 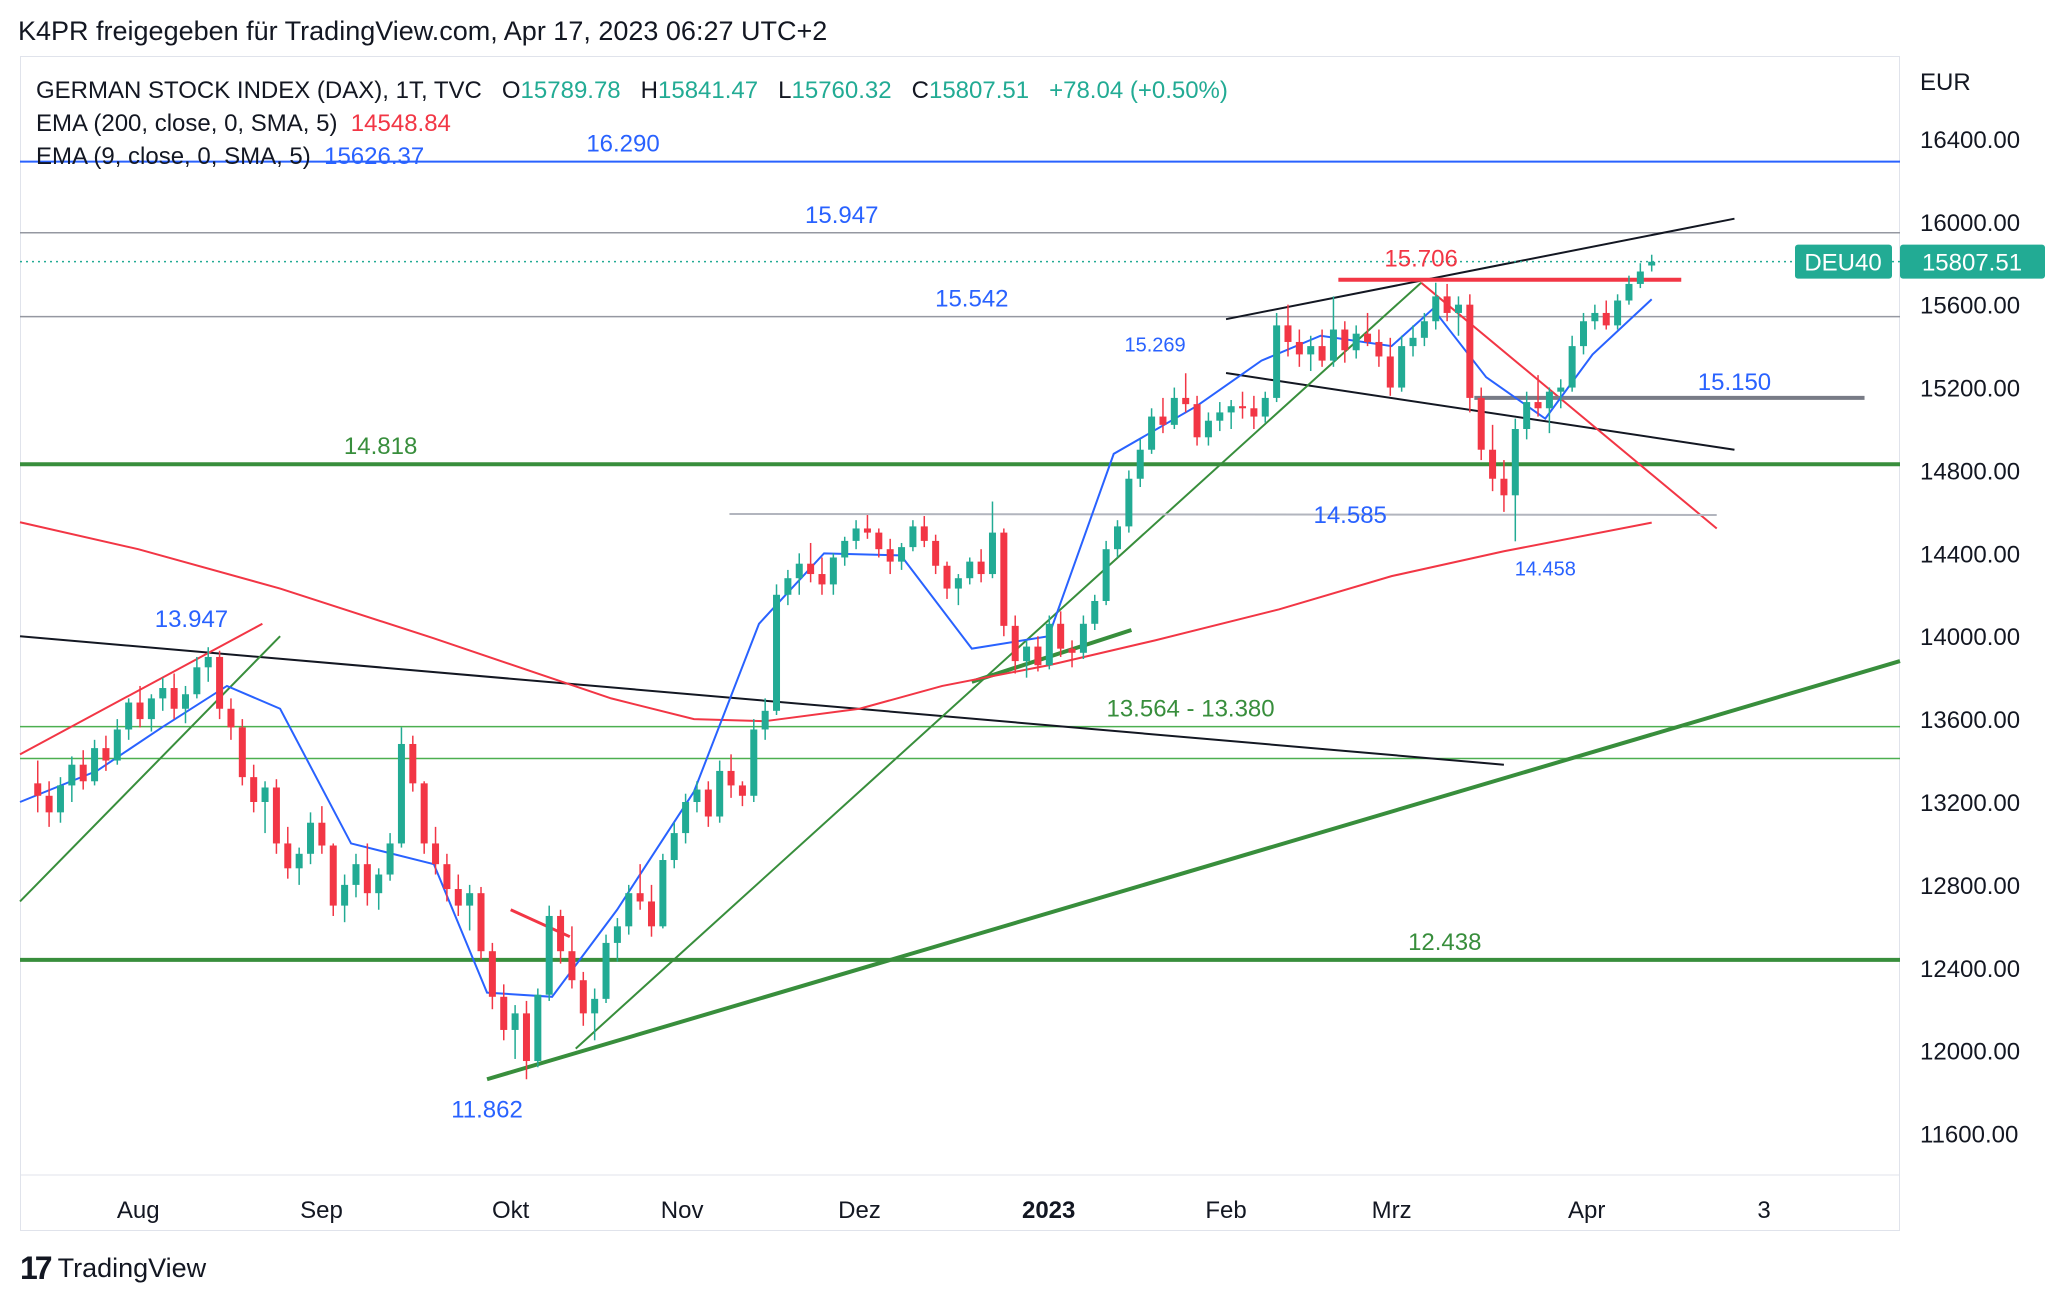 What do you see at coordinates (1970, 886) in the screenshot?
I see `y-tick-label: 12800.00` at bounding box center [1970, 886].